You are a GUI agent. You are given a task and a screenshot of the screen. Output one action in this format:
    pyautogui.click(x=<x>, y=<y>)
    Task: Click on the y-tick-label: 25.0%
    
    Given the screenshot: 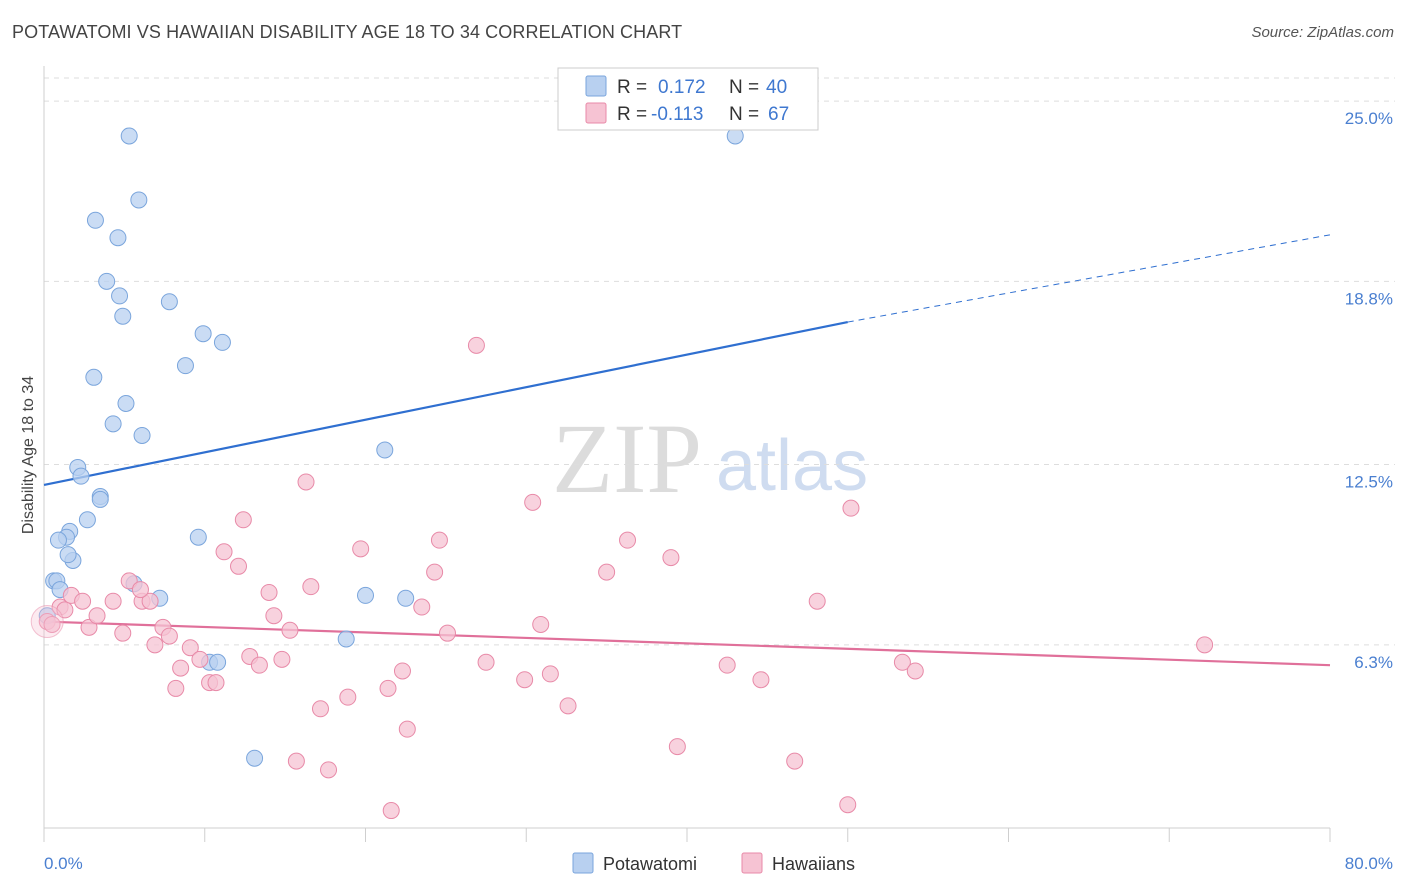 What is the action you would take?
    pyautogui.click(x=1369, y=118)
    